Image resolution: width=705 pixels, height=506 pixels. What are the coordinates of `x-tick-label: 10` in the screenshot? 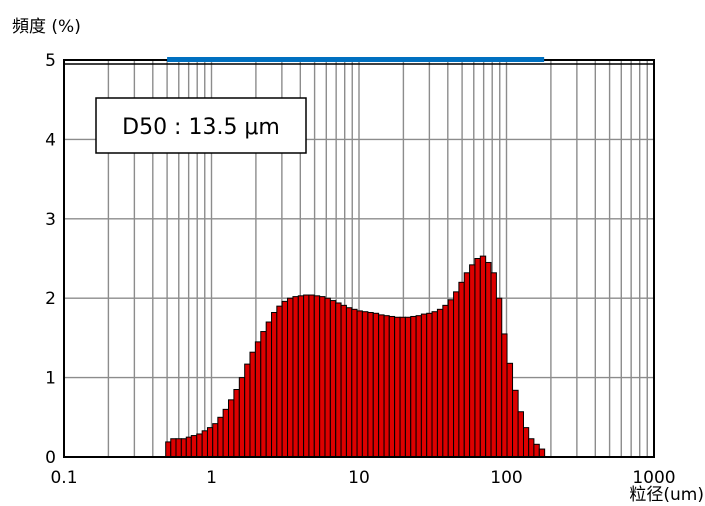 It's located at (359, 478).